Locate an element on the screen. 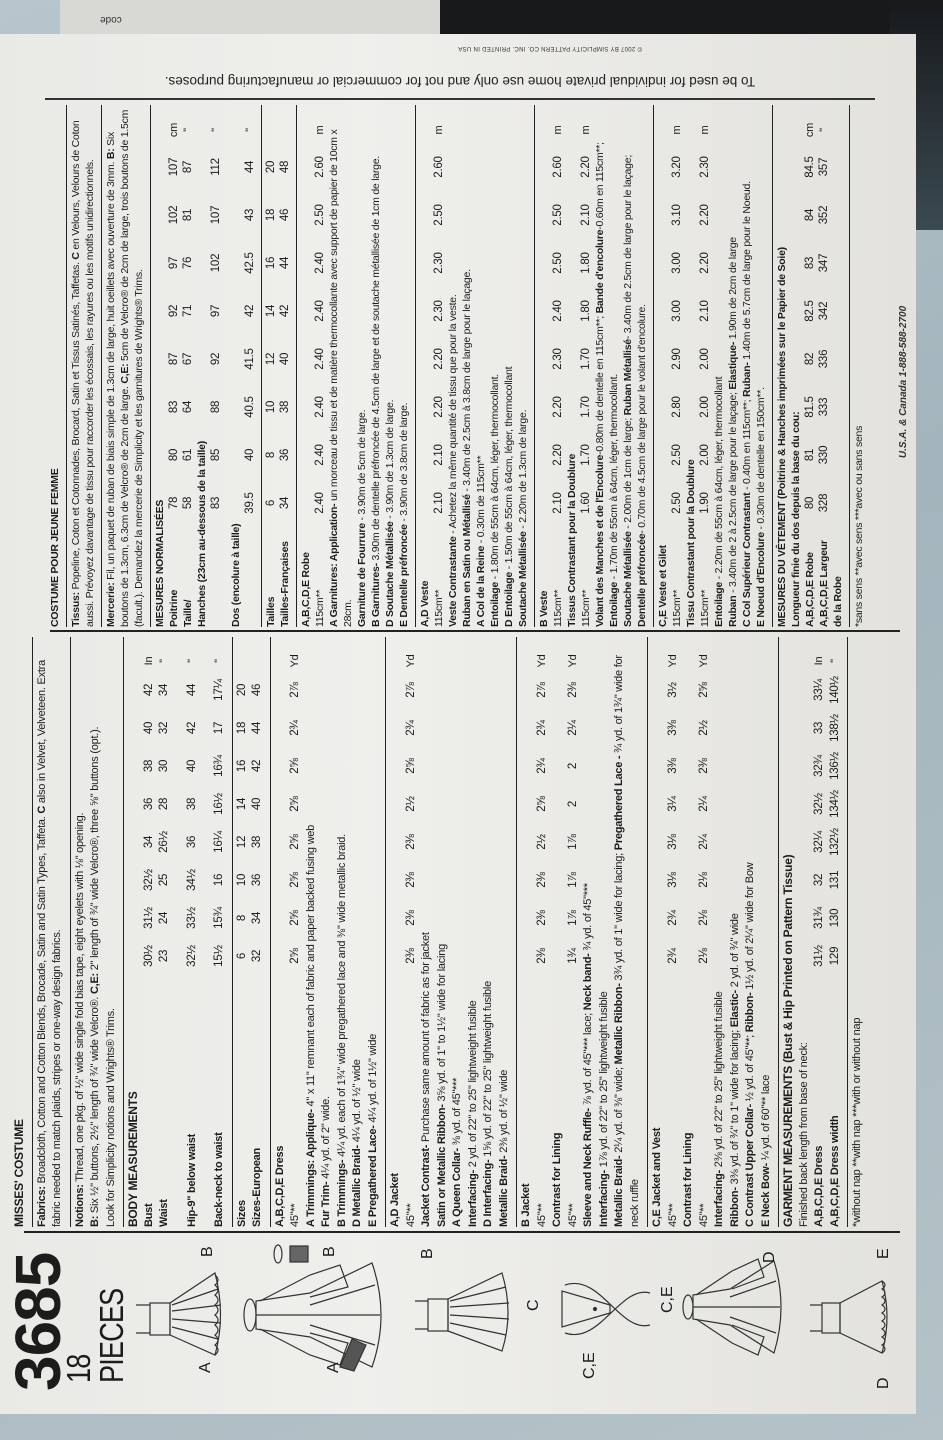 This screenshot has width=943, height=1440. value-cell: 2.90 is located at coordinates (677, 359).